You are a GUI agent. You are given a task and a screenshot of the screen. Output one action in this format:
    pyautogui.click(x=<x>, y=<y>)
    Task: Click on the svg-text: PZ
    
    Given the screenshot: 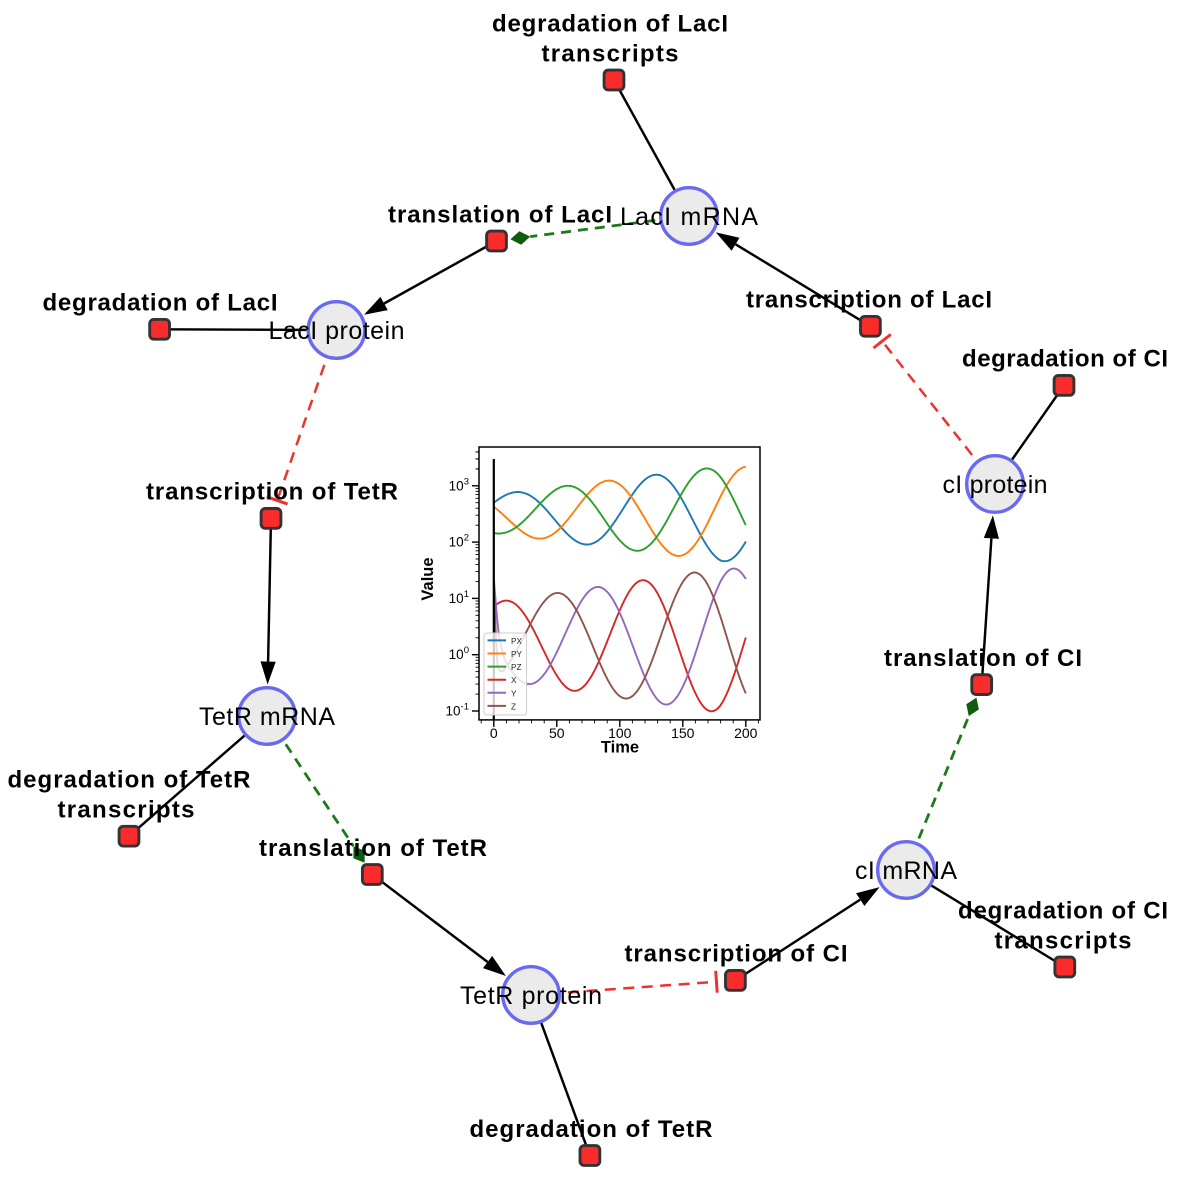 What is the action you would take?
    pyautogui.click(x=516, y=667)
    